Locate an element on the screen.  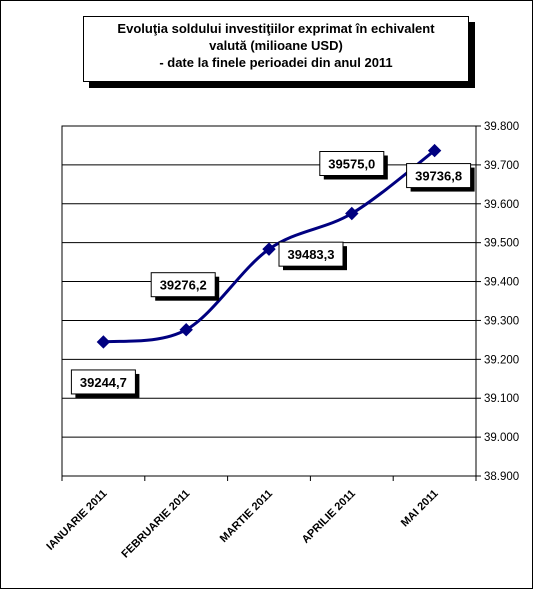
y-tick-label: 39.500 is located at coordinates (501, 244).